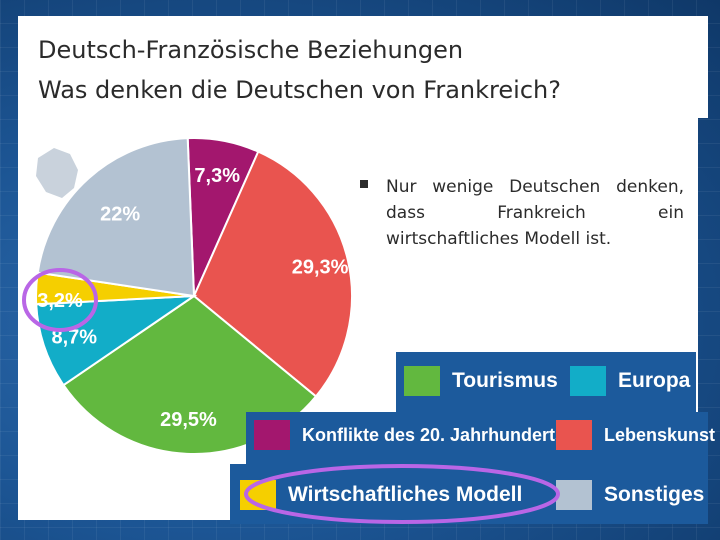  What do you see at coordinates (434, 434) in the screenshot?
I see `legend-label: Konflikte des 20. Jahrhunderts` at bounding box center [434, 434].